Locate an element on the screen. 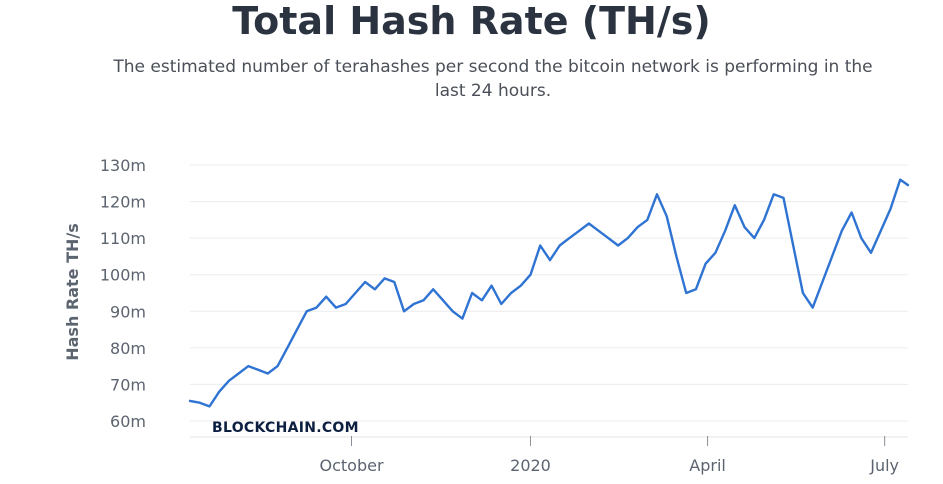 The image size is (943, 484). y-tick-label: 130m is located at coordinates (123, 165).